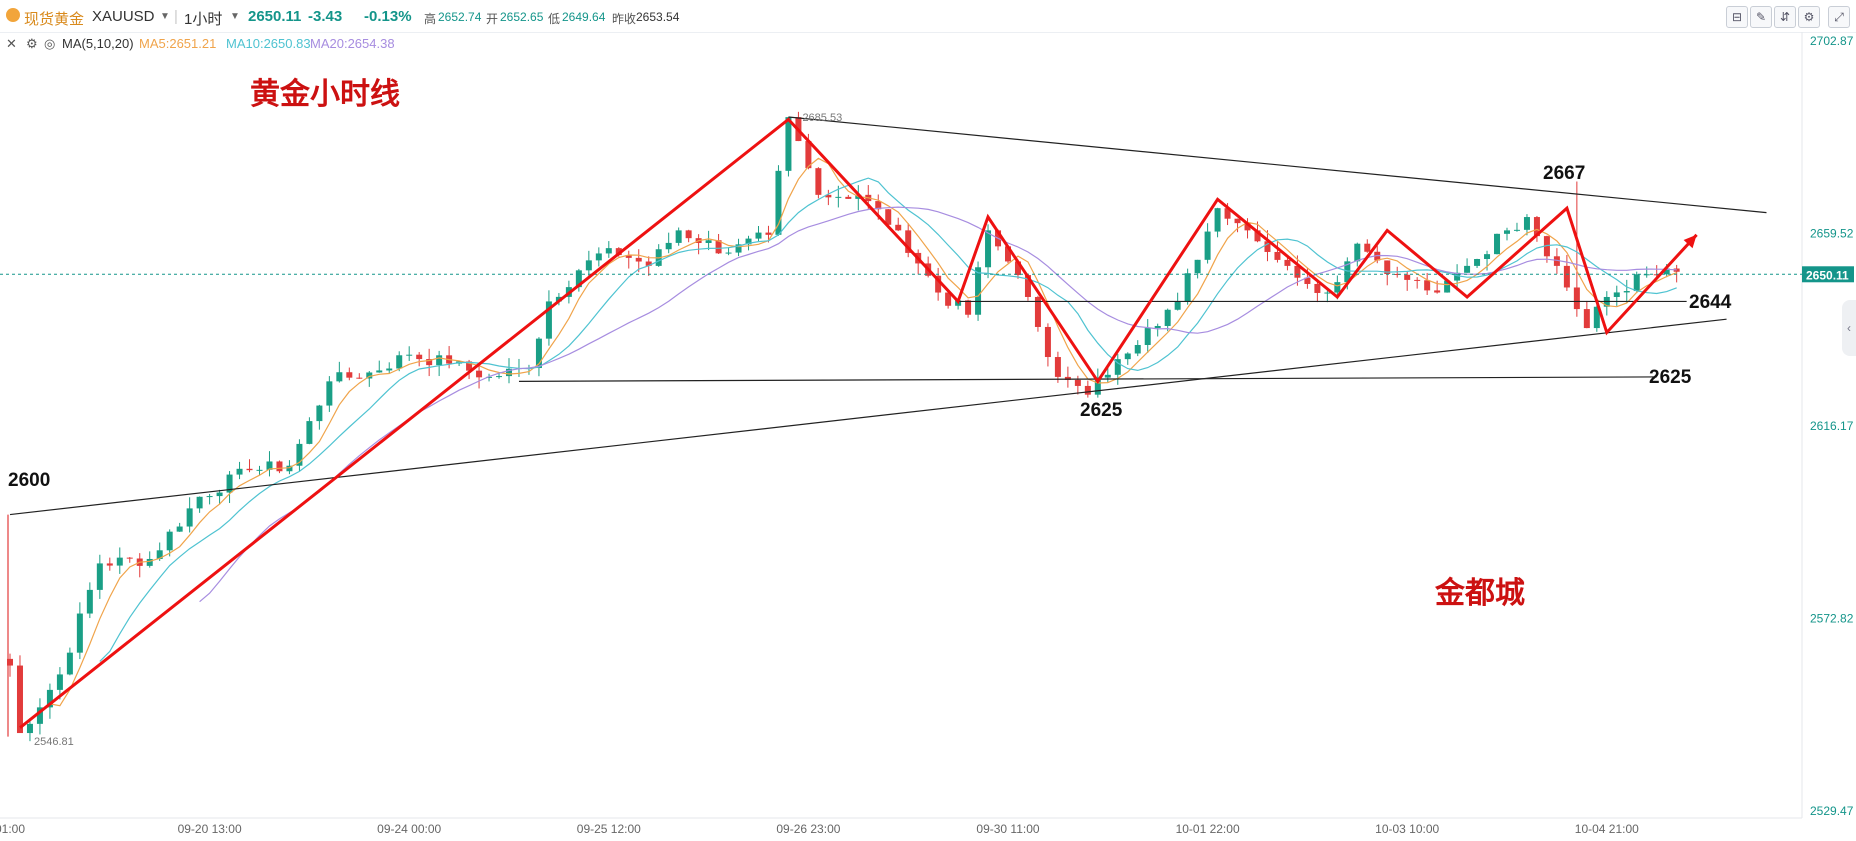  Describe the element at coordinates (32, 43) in the screenshot. I see `settings-small-icon: ⚙` at that location.